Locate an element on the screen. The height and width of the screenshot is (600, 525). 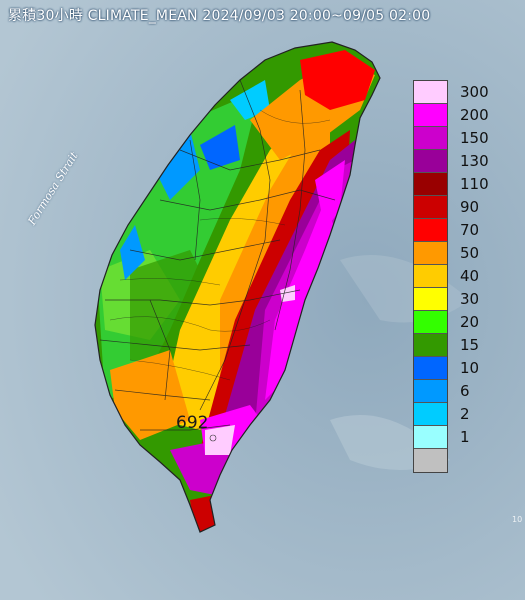
legend-label: 30 is located at coordinates (470, 299).